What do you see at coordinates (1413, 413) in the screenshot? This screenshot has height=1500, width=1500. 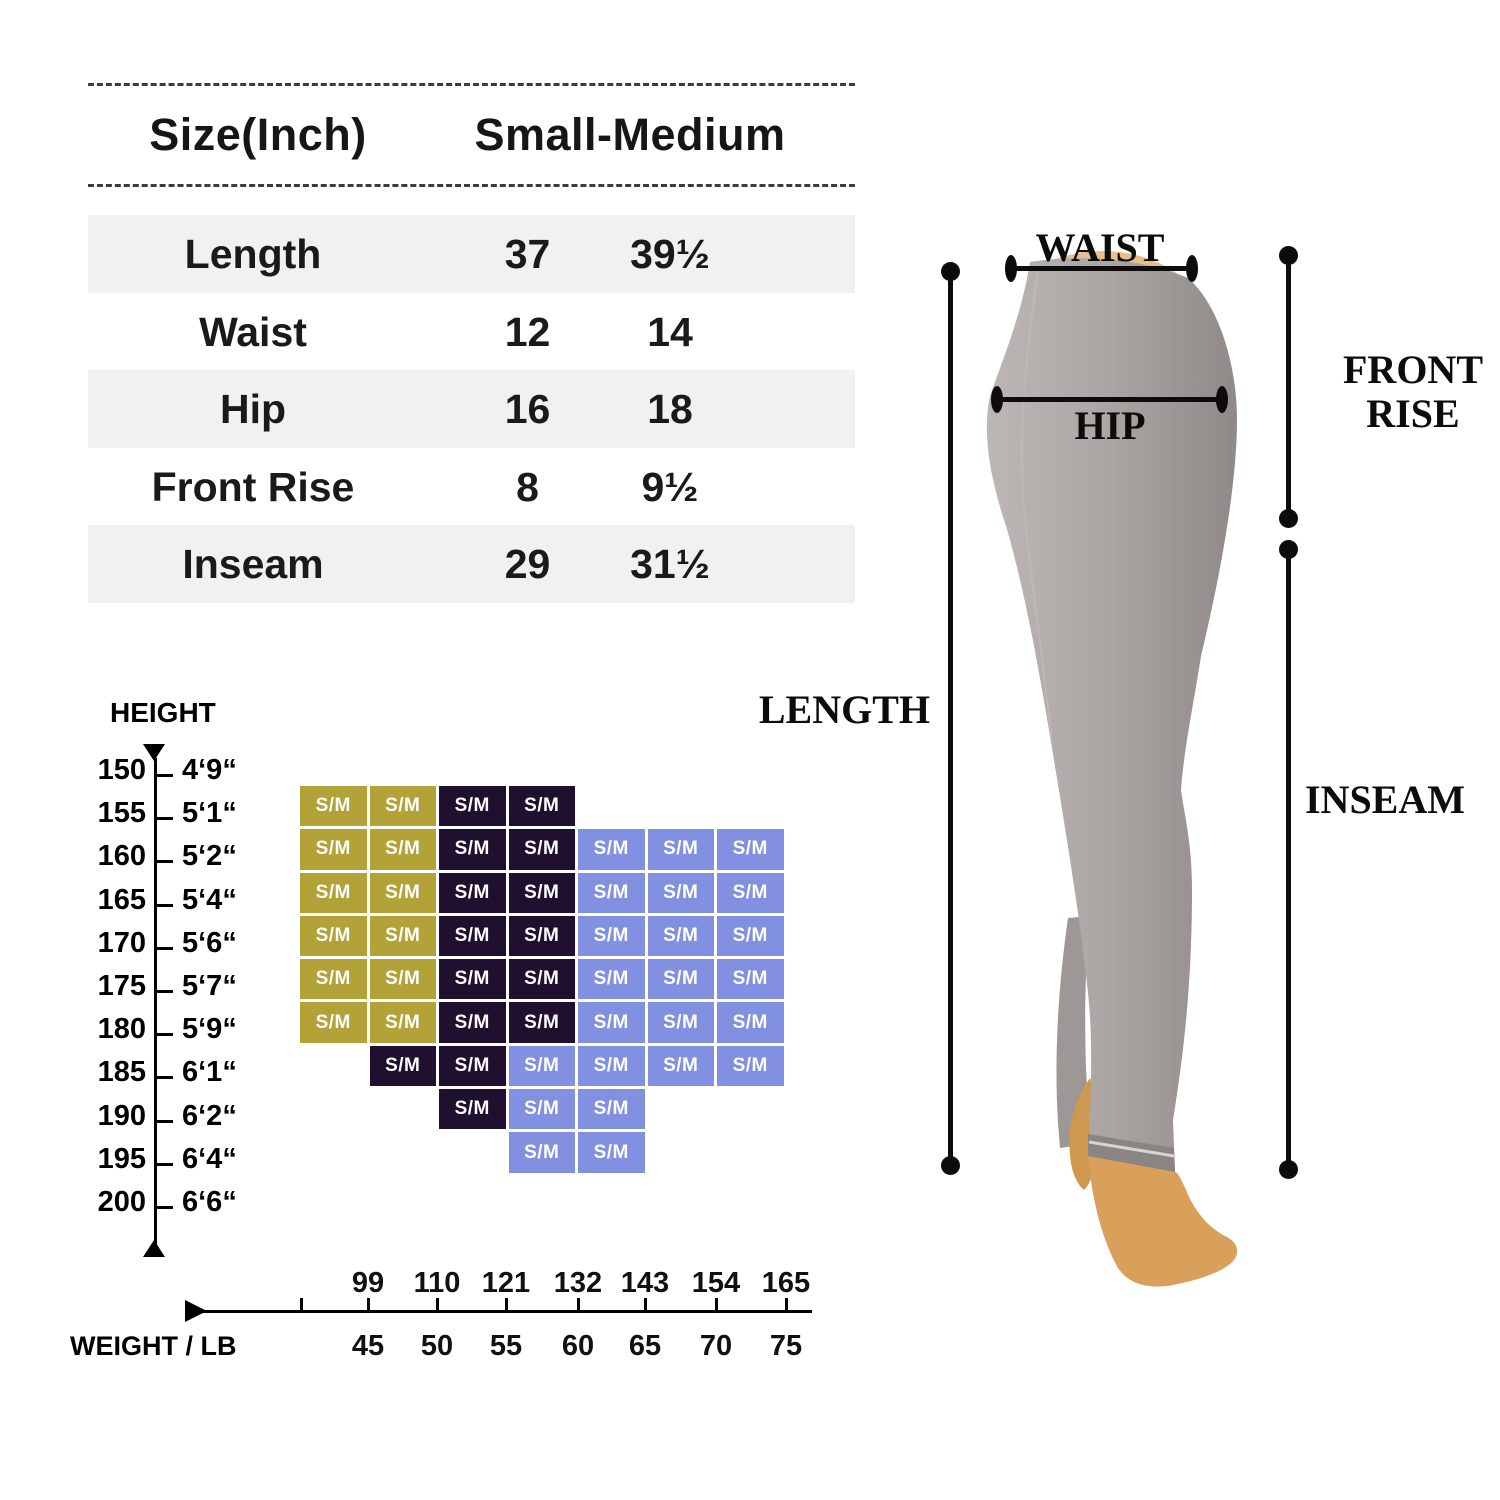 I see `front-rise-label-line2: RISE` at bounding box center [1413, 413].